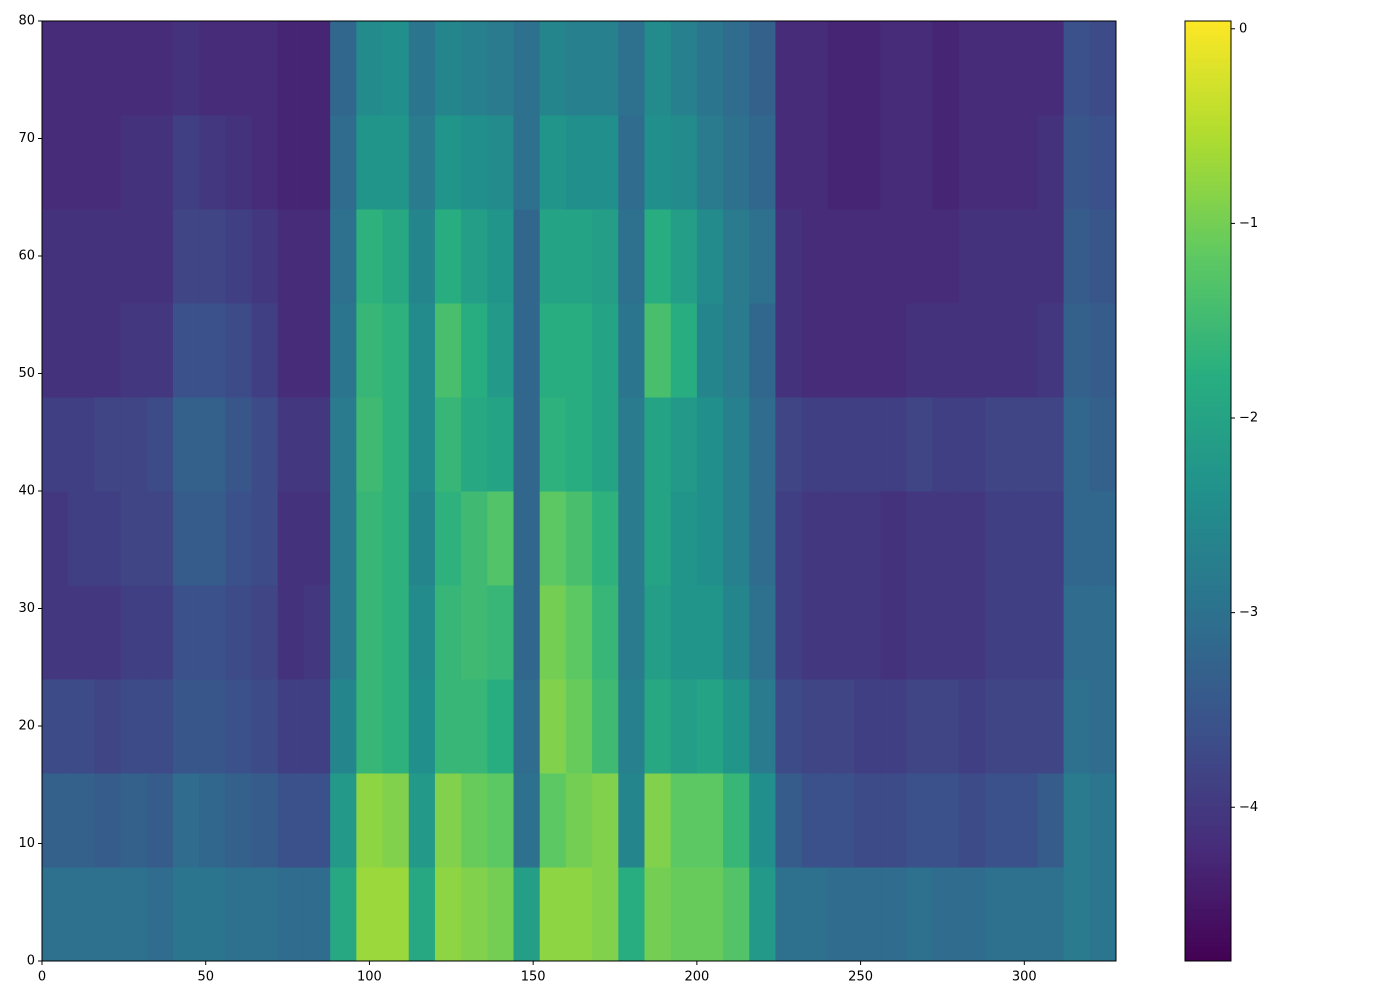  I want to click on y-tick-label: 40, so click(26, 491).